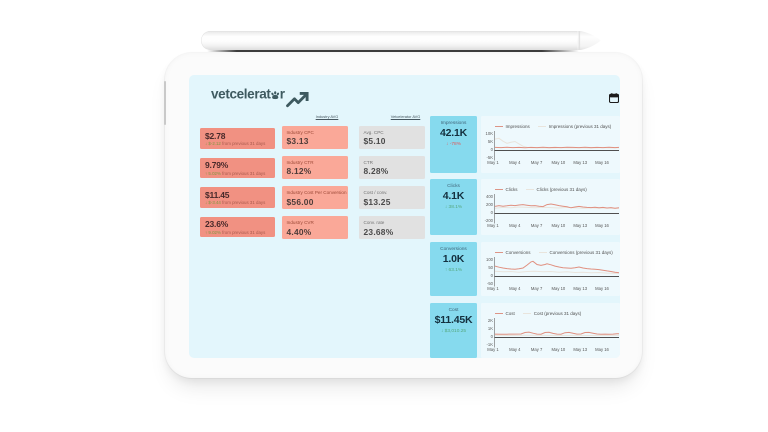 The width and height of the screenshot is (768, 432). Describe the element at coordinates (241, 94) in the screenshot. I see `svg-text: vetcelerat` at that location.